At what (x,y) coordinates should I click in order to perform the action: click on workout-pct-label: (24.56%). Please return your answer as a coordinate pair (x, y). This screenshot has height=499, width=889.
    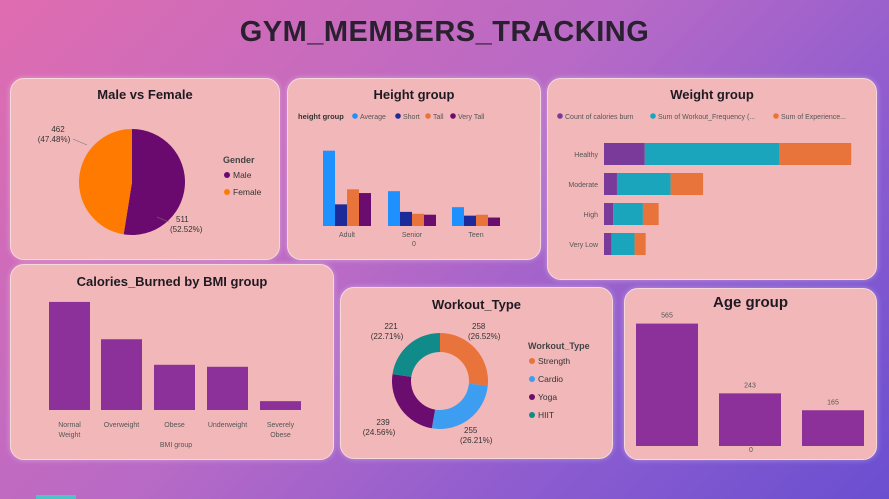
    Looking at the image, I should click on (379, 432).